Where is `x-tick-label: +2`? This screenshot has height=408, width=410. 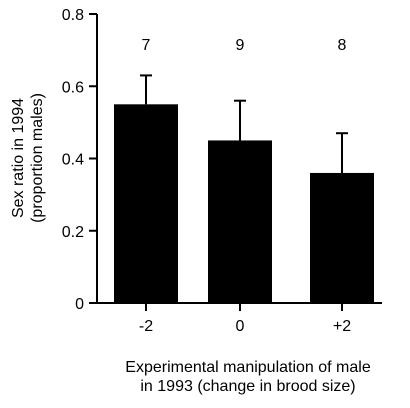
x-tick-label: +2 is located at coordinates (342, 326).